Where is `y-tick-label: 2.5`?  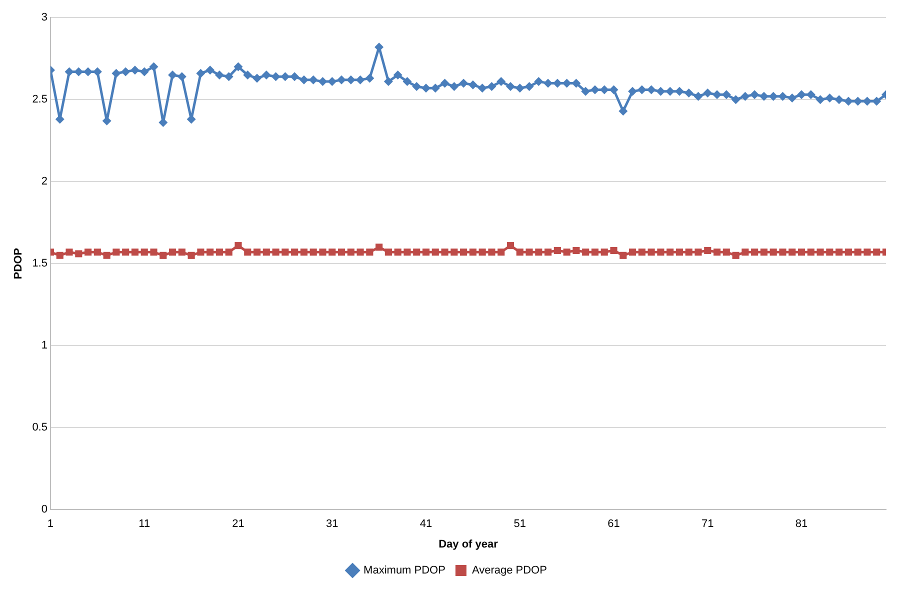 y-tick-label: 2.5 is located at coordinates (40, 100).